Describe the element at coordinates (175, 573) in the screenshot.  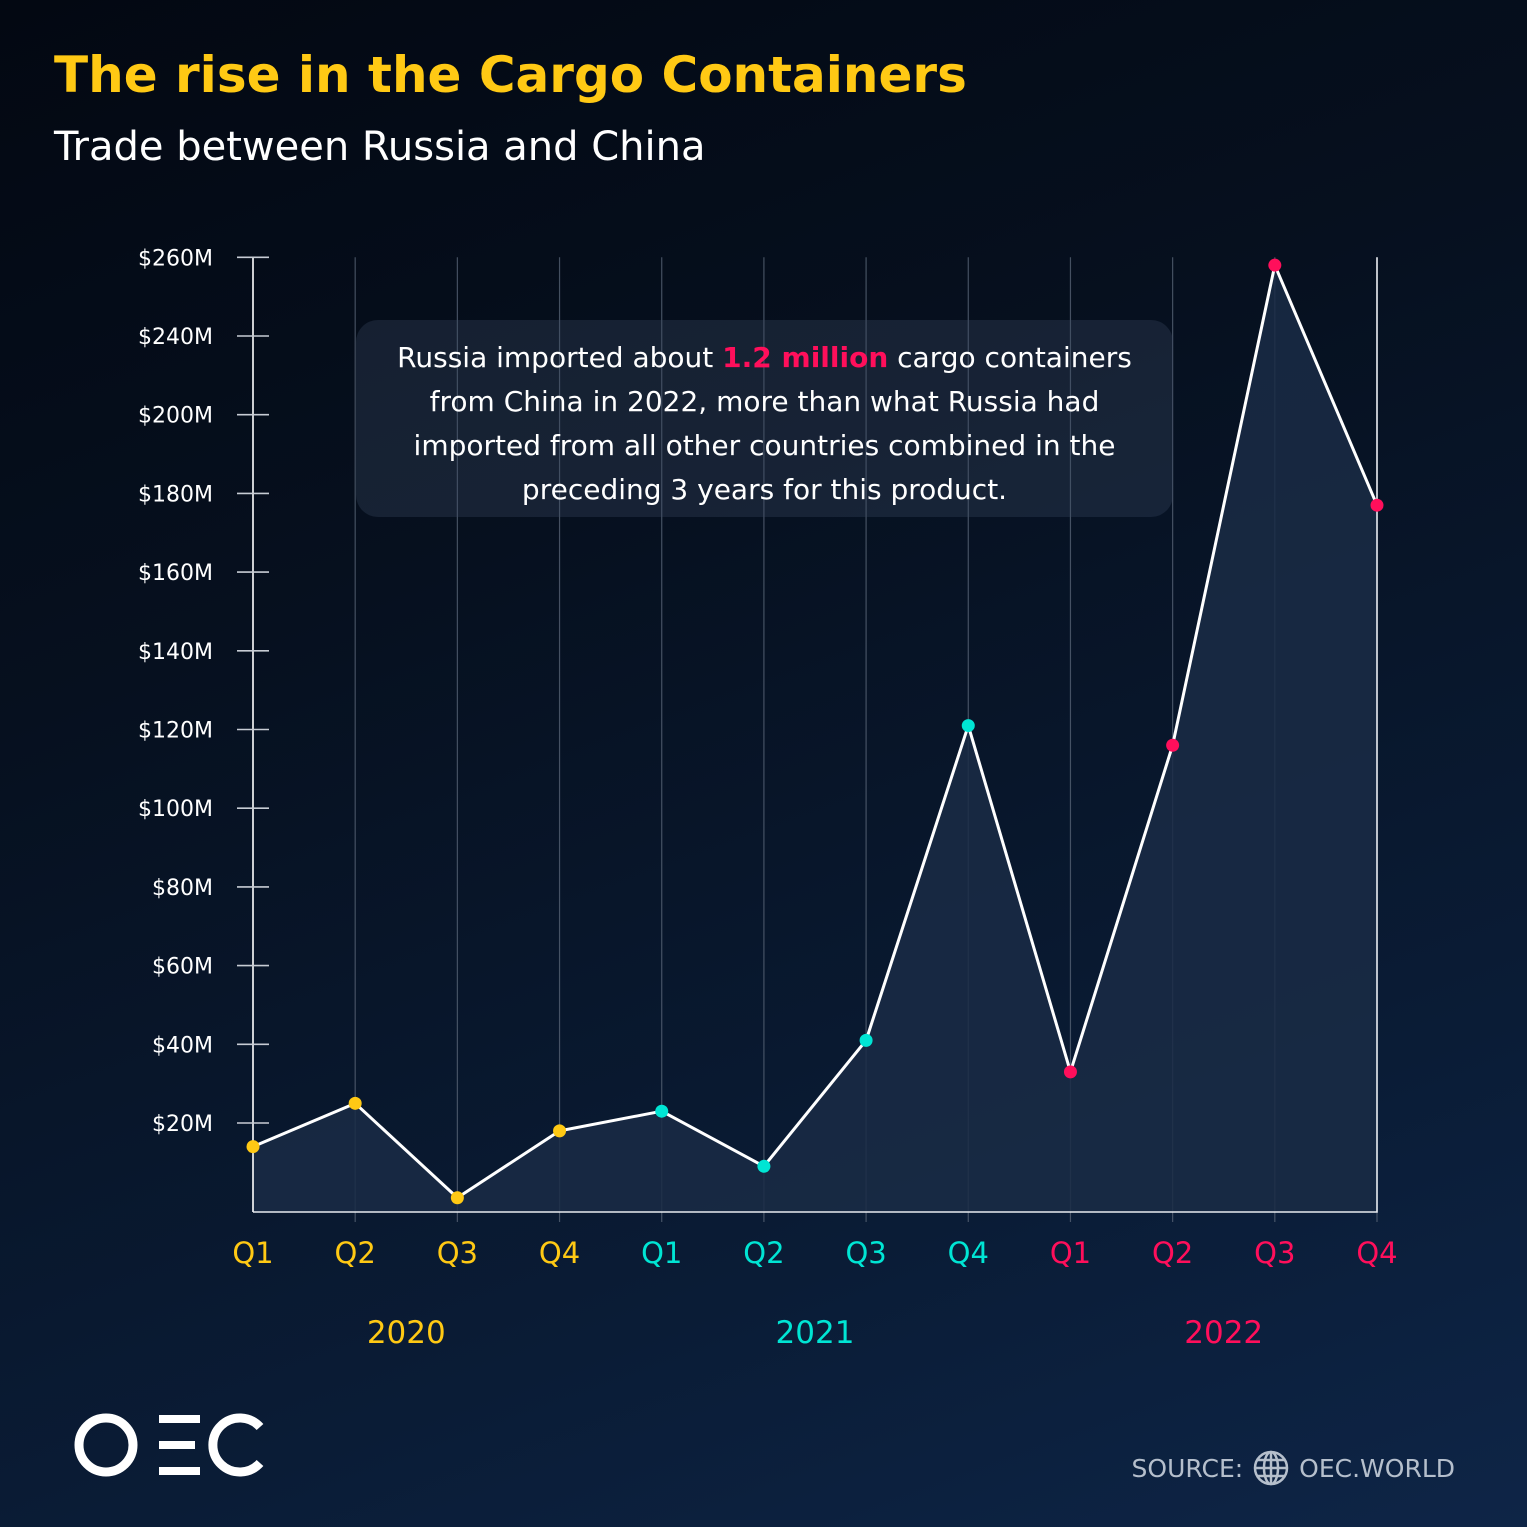
I see `y-tick-label: $160M` at that location.